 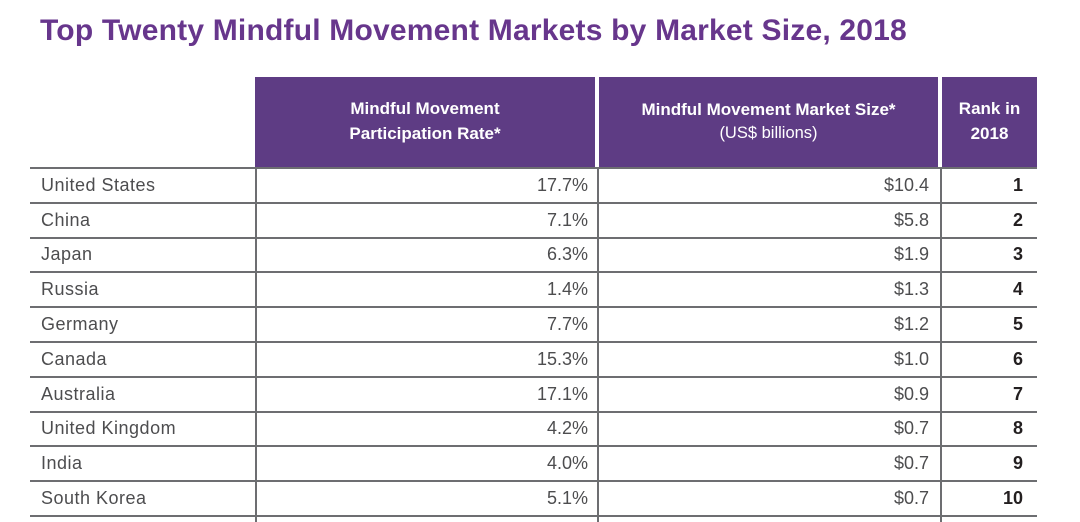 I want to click on rank-cell: 2, so click(x=988, y=220).